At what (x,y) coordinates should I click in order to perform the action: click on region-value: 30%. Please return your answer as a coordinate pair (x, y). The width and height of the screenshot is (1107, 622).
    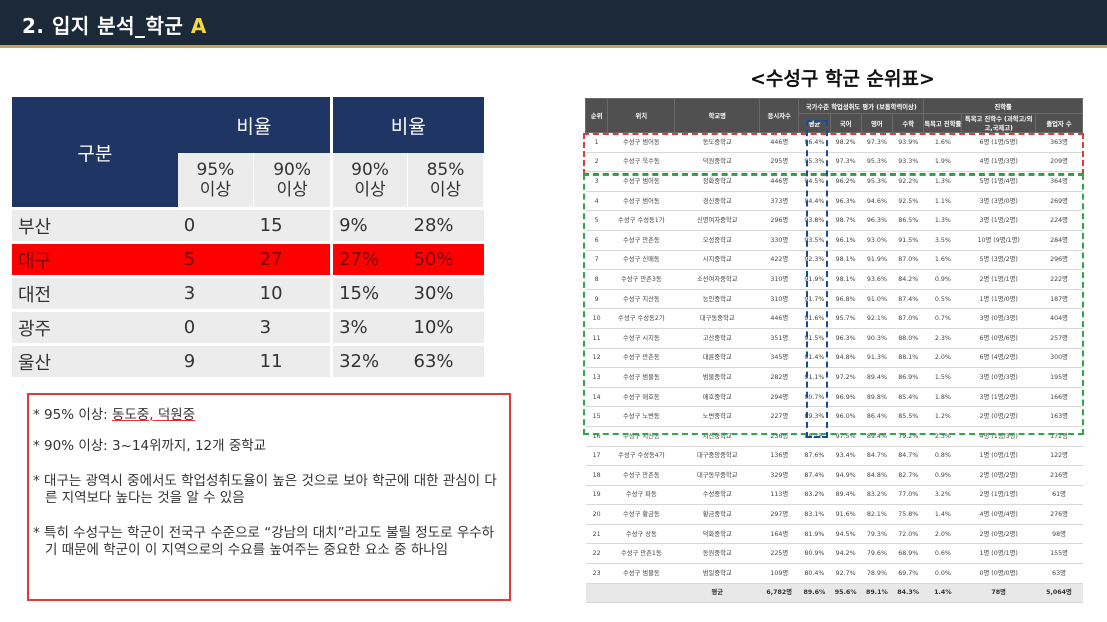
    Looking at the image, I should click on (445, 293).